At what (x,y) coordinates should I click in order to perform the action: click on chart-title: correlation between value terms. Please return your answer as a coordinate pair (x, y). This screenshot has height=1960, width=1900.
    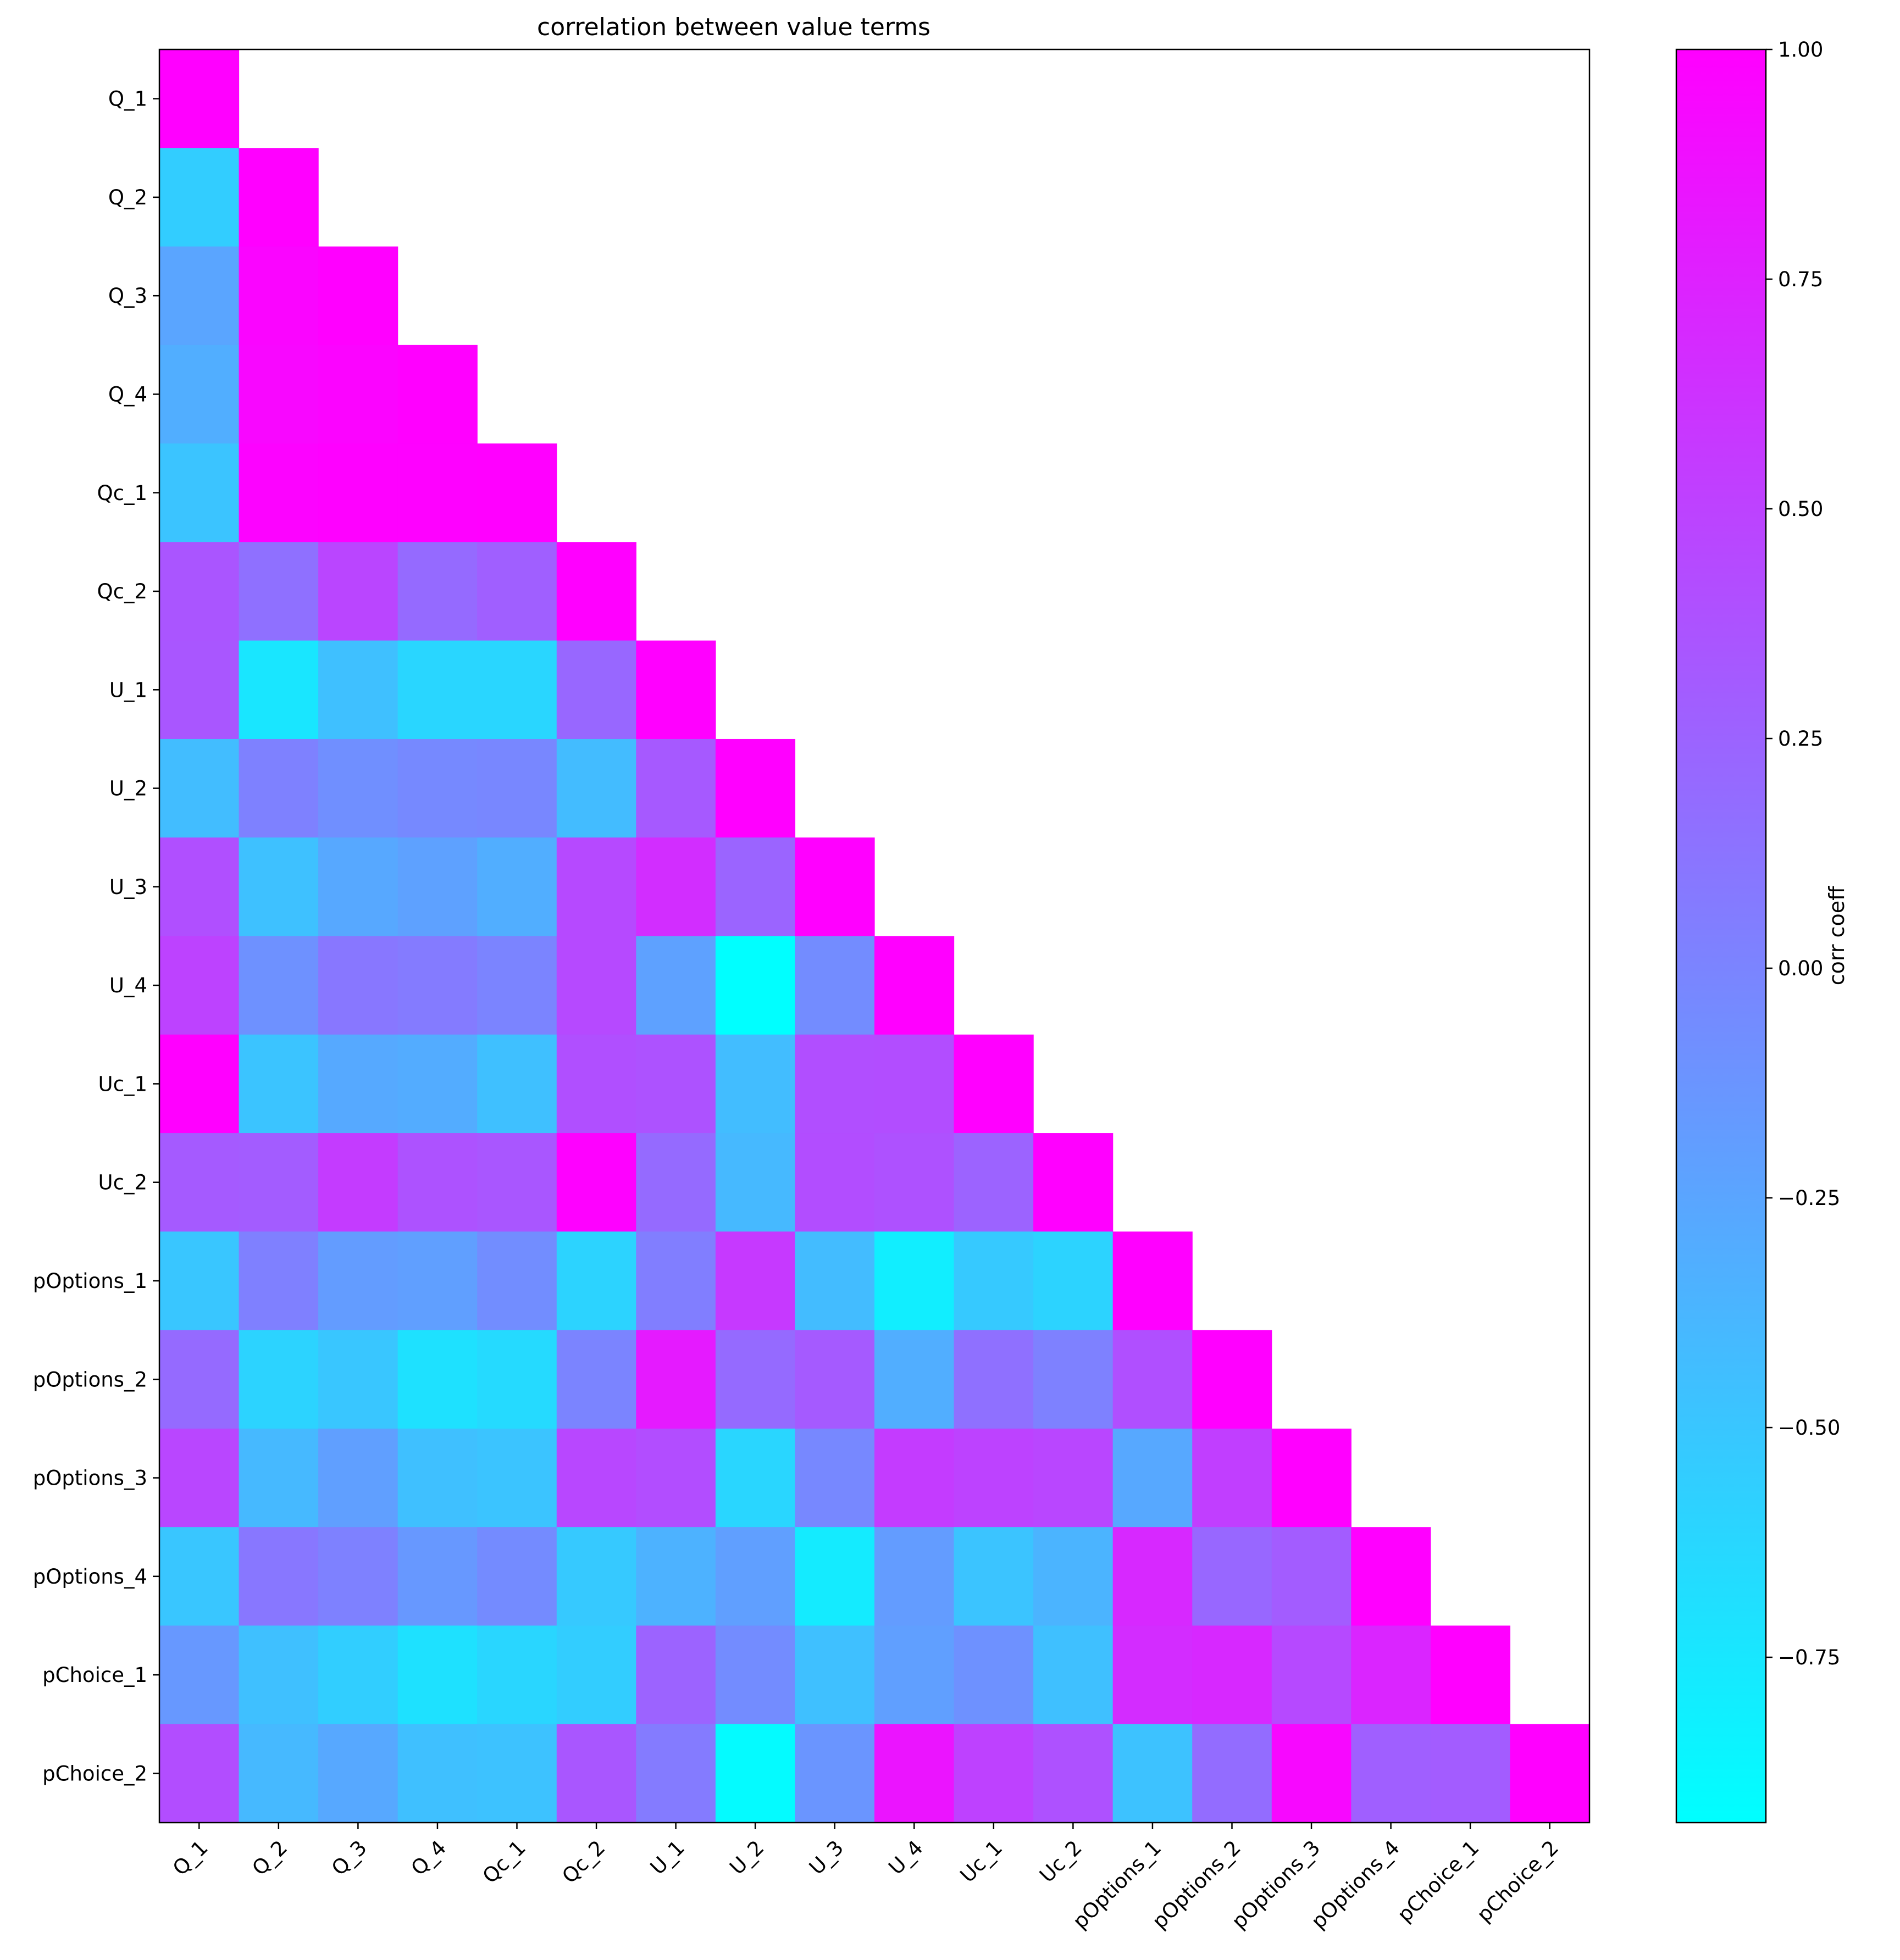
    Looking at the image, I should click on (733, 27).